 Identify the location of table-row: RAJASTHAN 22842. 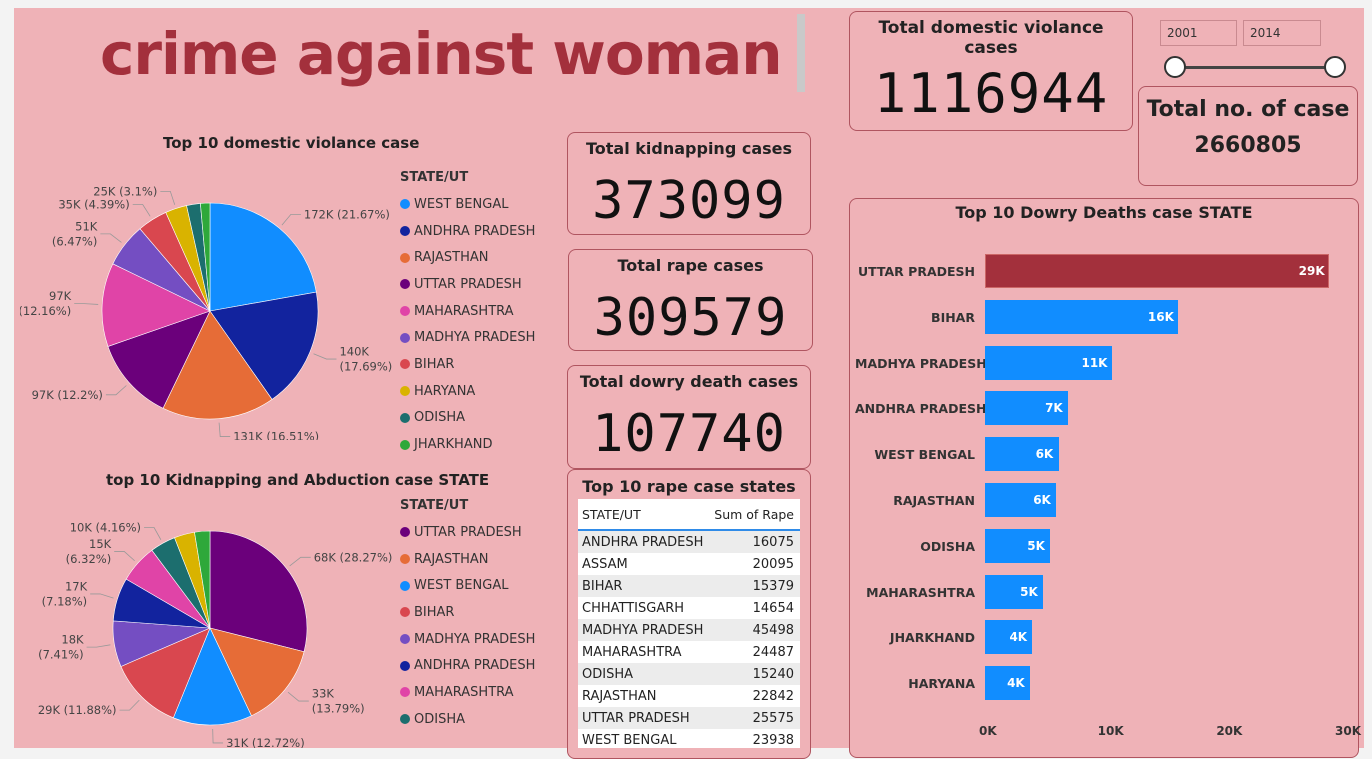
(689, 696).